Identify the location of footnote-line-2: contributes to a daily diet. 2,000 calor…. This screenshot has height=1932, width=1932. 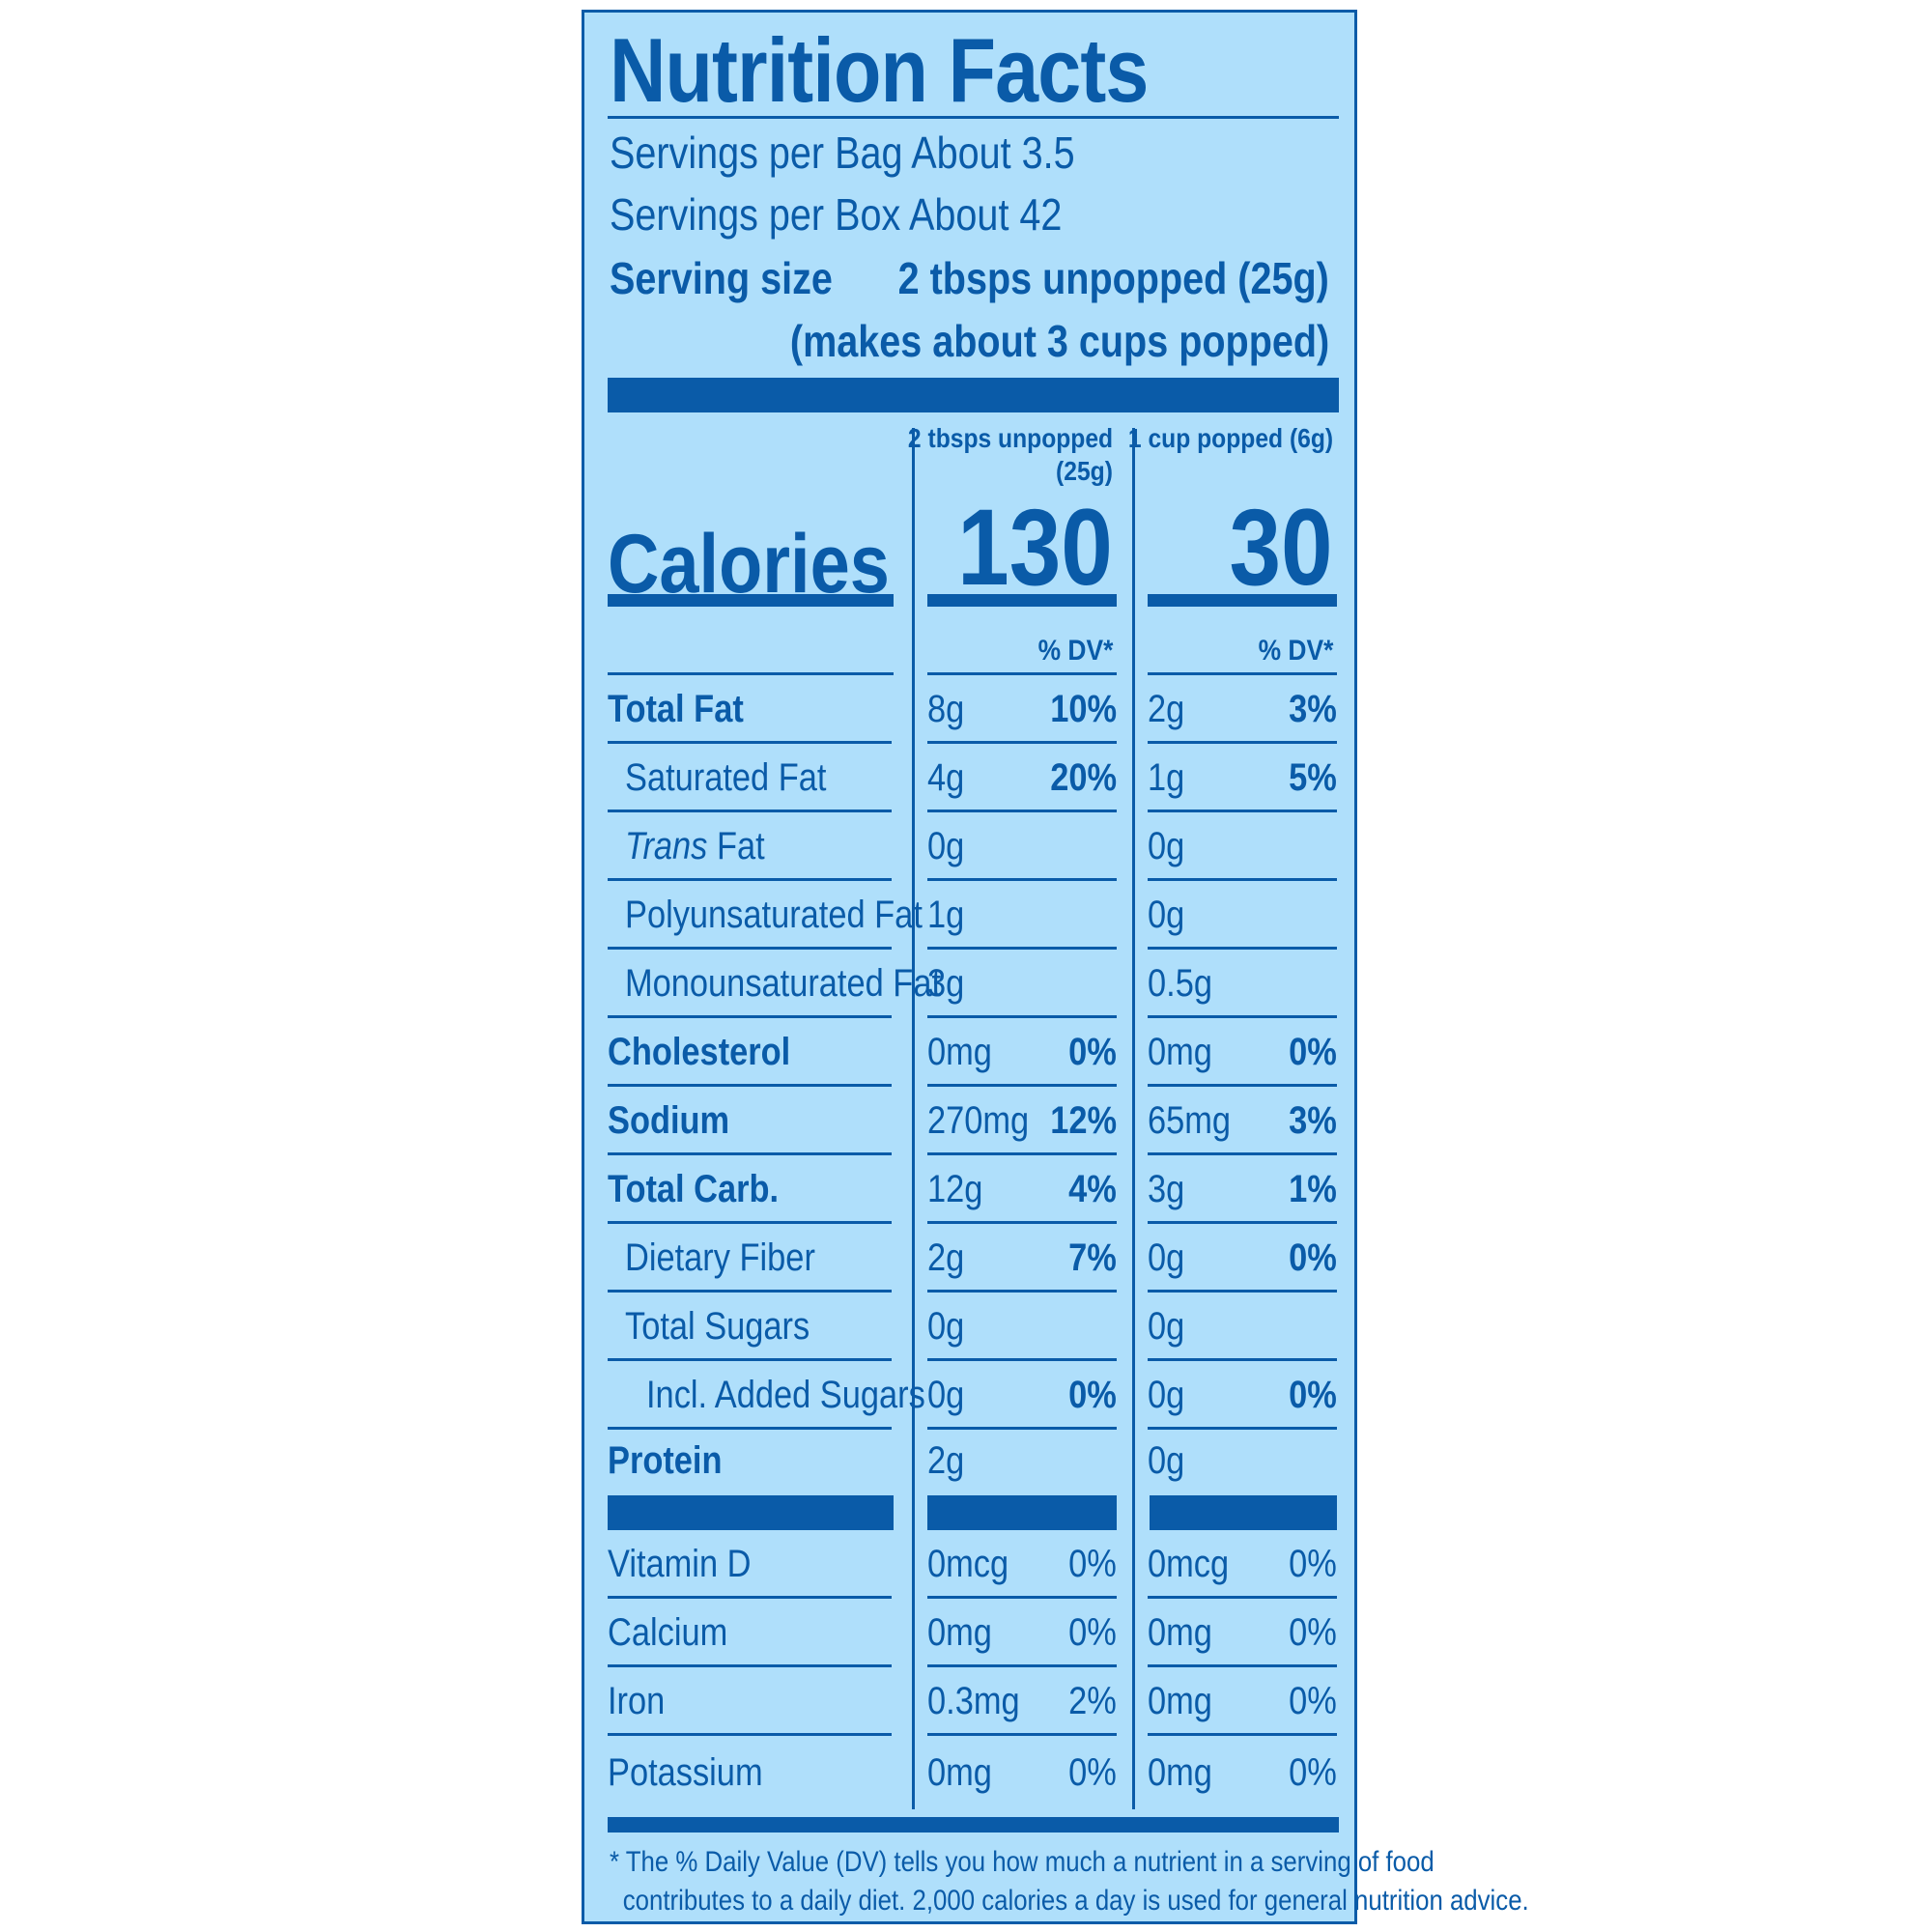
(1075, 1901).